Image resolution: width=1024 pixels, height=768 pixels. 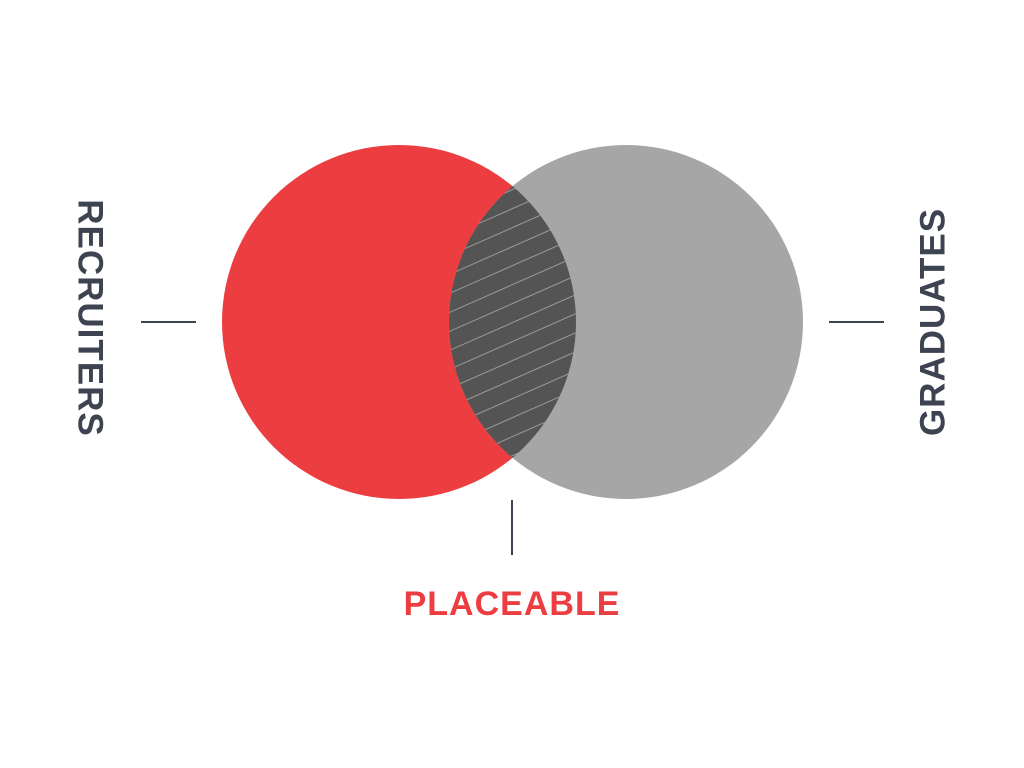 I want to click on placeable-label: PLACEABLE, so click(x=512, y=604).